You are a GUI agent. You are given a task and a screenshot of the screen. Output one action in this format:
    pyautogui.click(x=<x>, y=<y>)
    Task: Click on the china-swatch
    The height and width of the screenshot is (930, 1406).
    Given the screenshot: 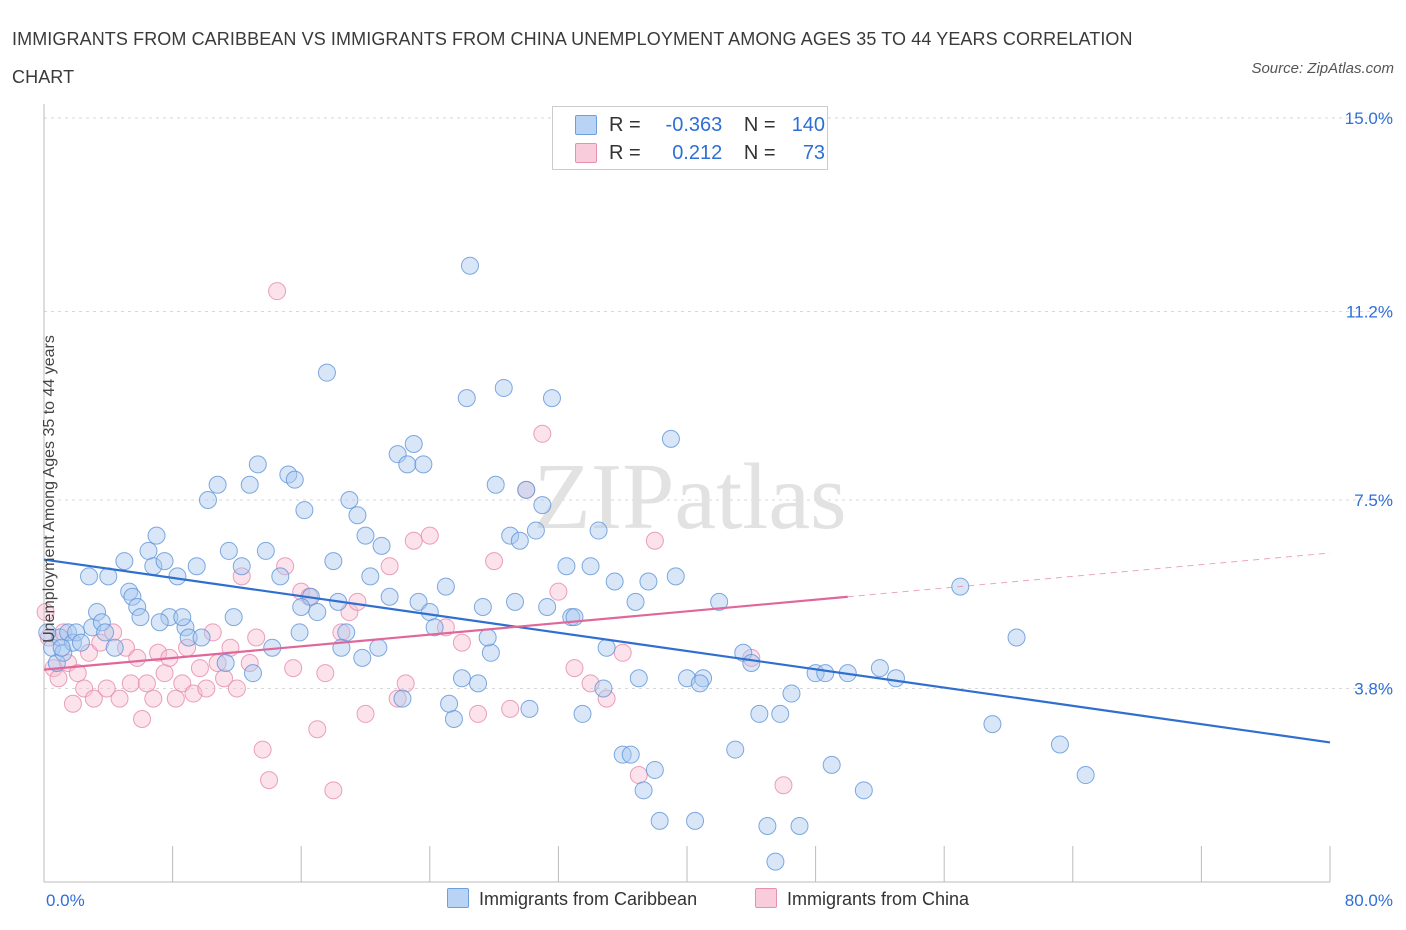 What is the action you would take?
    pyautogui.click(x=586, y=153)
    